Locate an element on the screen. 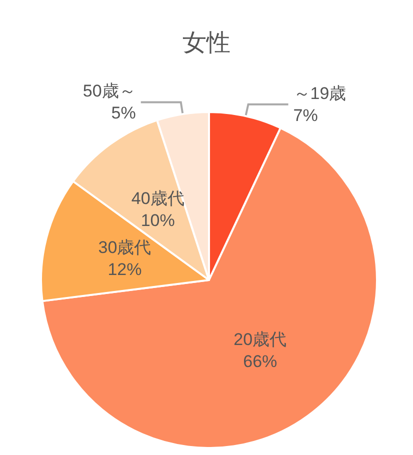 This screenshot has height=455, width=413. slice-label: 50歳～ is located at coordinates (109, 91).